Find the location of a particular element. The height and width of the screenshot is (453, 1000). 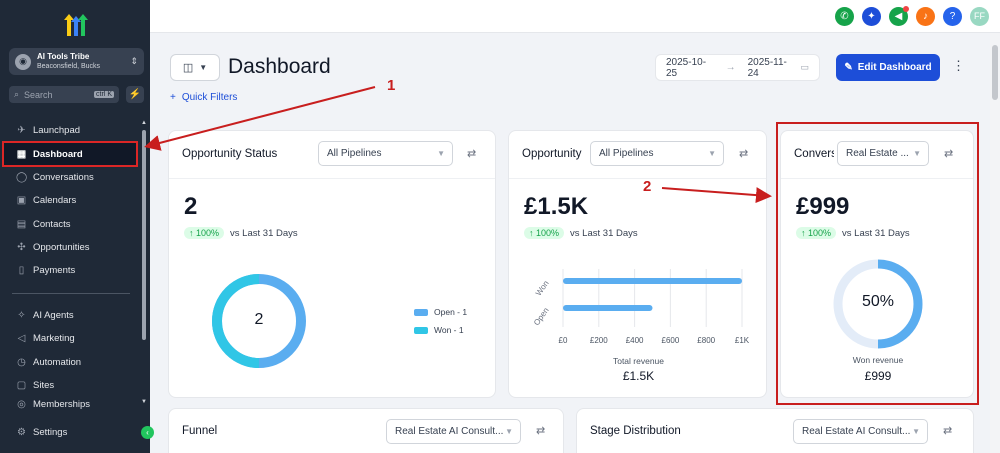

search-input: ⌕ Search ctrl K is located at coordinates (64, 94).